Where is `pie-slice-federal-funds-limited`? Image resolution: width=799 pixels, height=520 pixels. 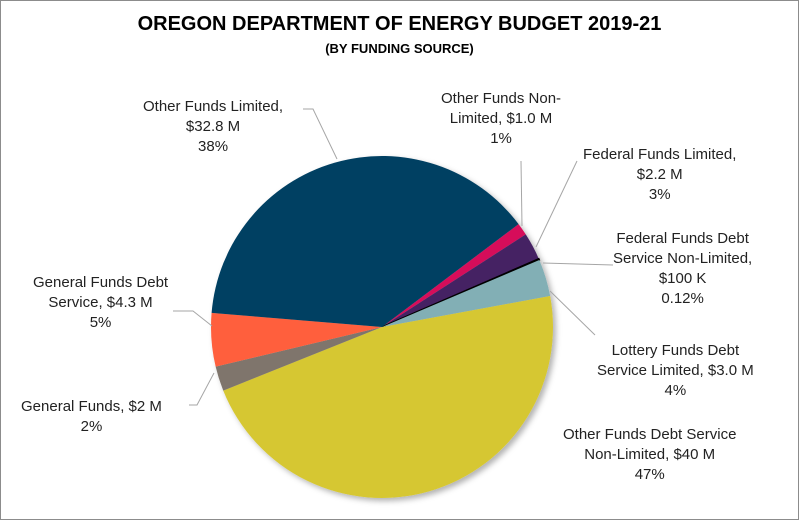 pie-slice-federal-funds-limited is located at coordinates (460, 280).